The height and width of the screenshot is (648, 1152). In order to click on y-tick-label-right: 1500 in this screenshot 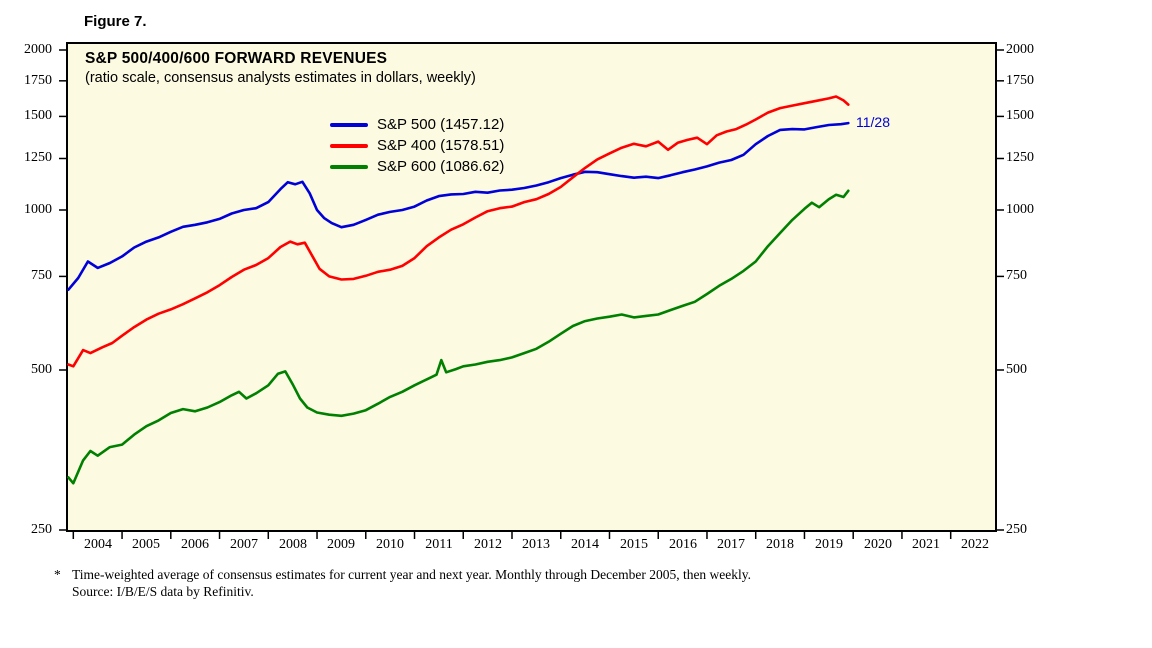, I will do `click(1020, 115)`.